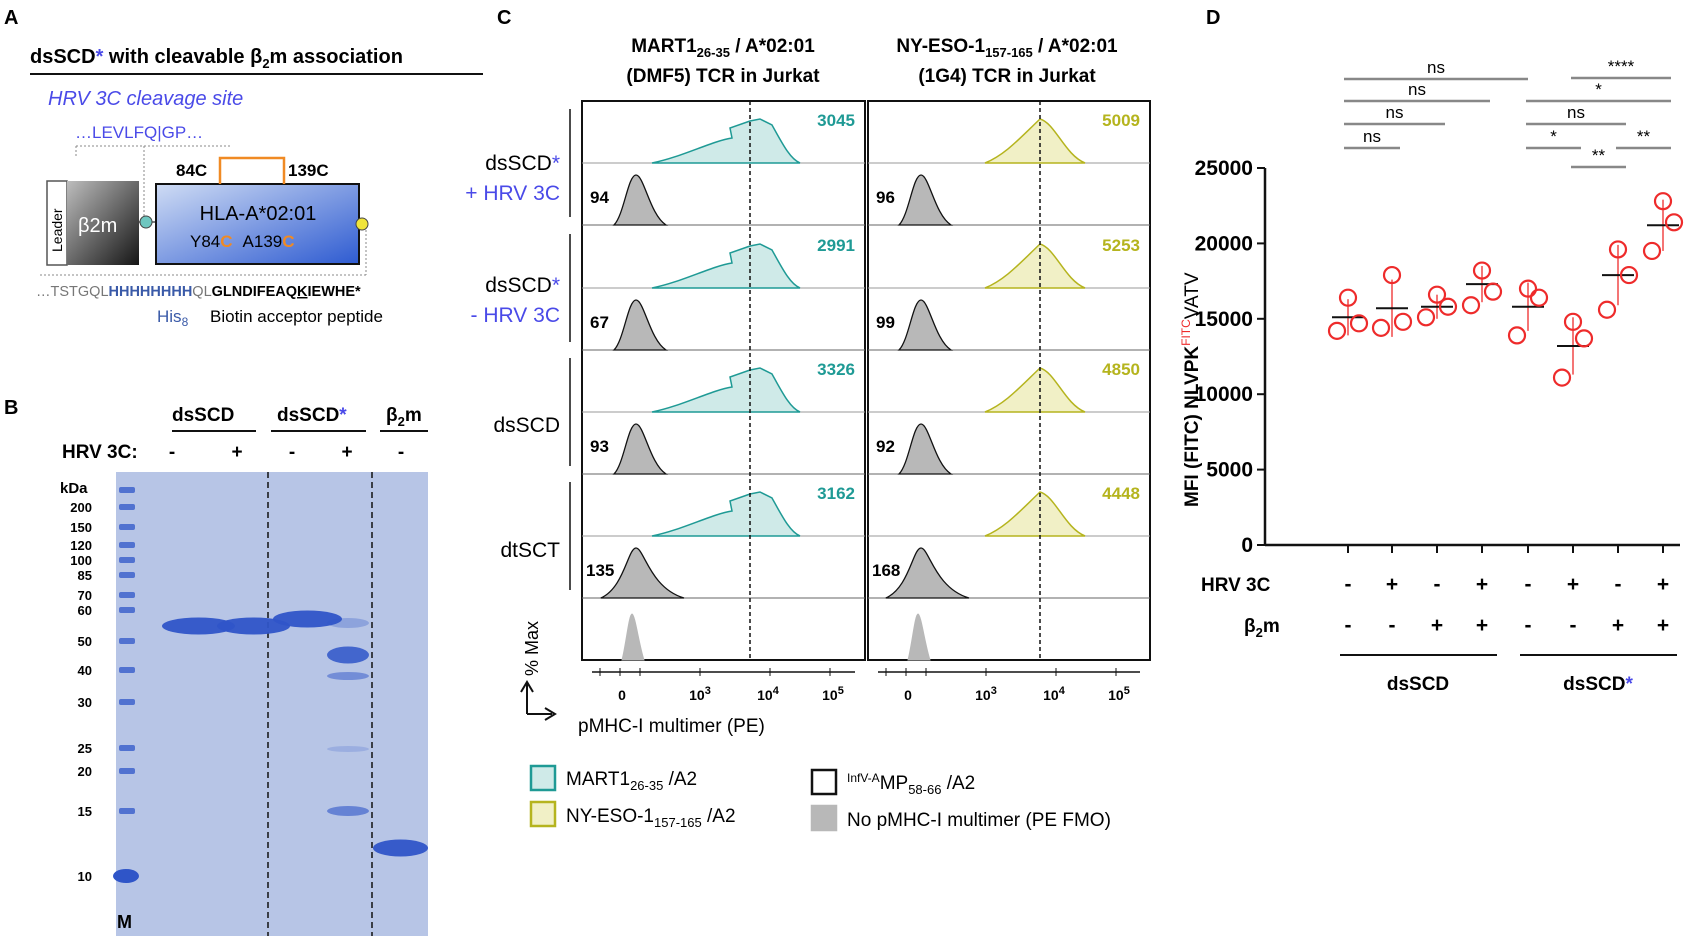 The image size is (1691, 936). What do you see at coordinates (599, 322) in the screenshot?
I see `mart-ctrl-value: 67` at bounding box center [599, 322].